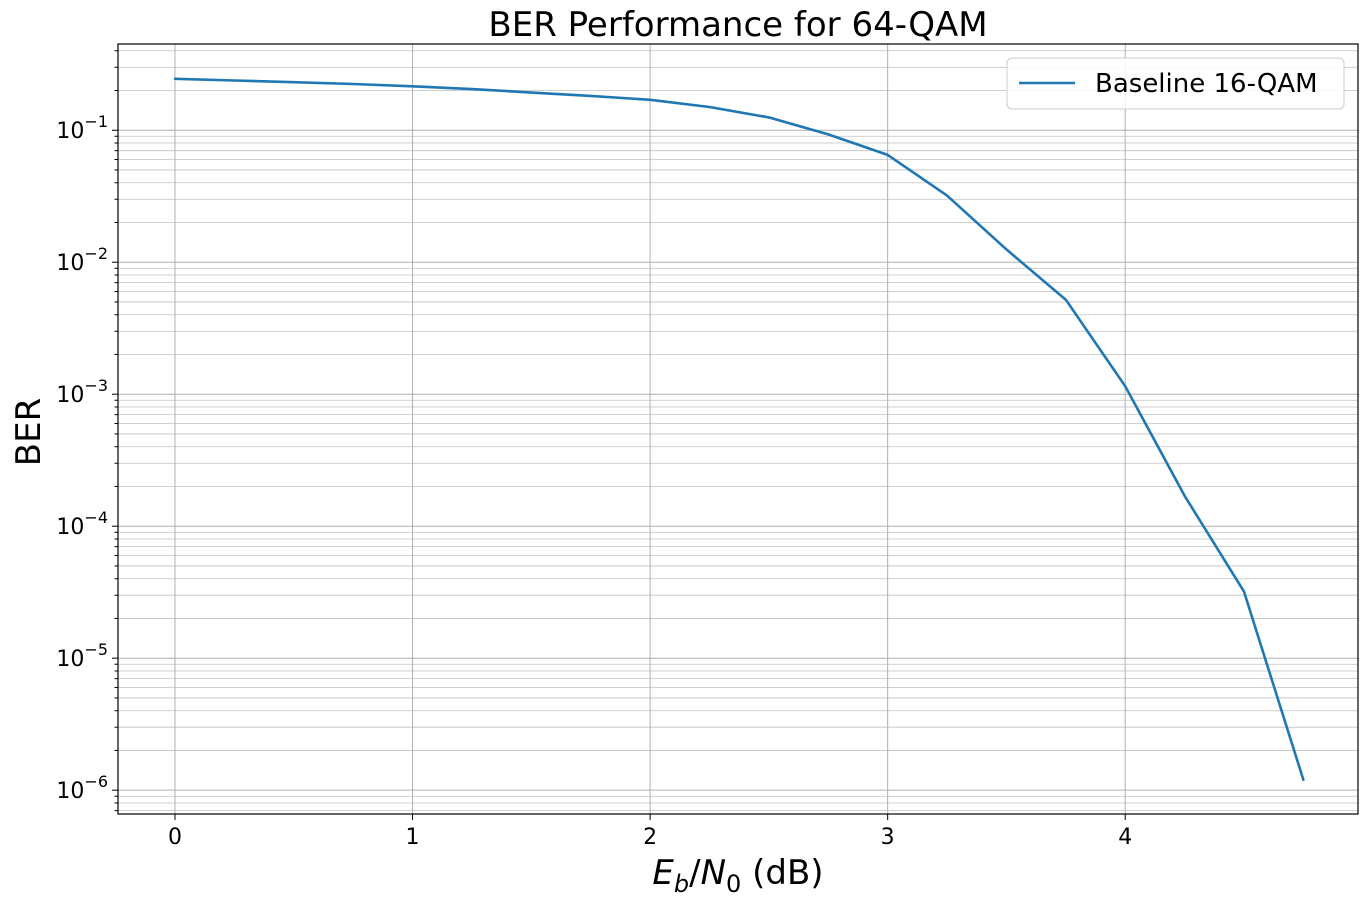 The width and height of the screenshot is (1368, 900). I want to click on y-tick-label: 10⁻⁵, so click(82, 656).